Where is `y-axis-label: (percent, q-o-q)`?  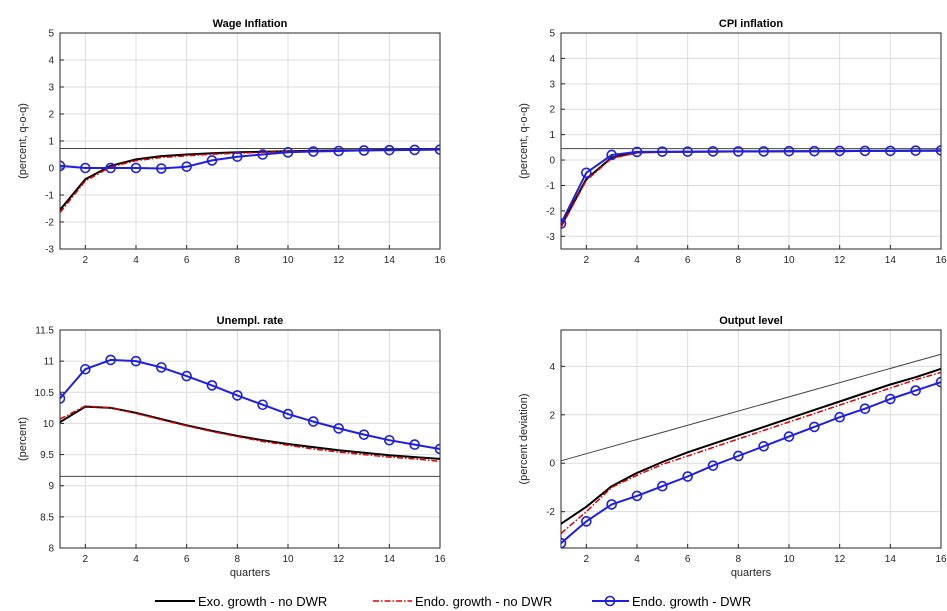
y-axis-label: (percent, q-o-q) is located at coordinates (524, 141).